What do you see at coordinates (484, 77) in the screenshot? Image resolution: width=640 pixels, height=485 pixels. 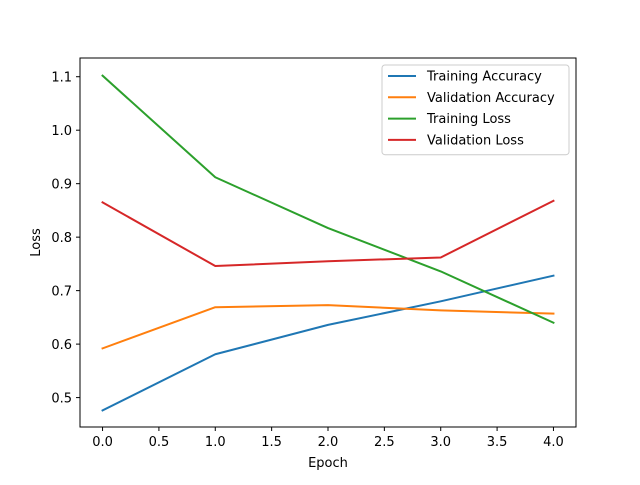 I see `legend-label: Training Accuracy` at bounding box center [484, 77].